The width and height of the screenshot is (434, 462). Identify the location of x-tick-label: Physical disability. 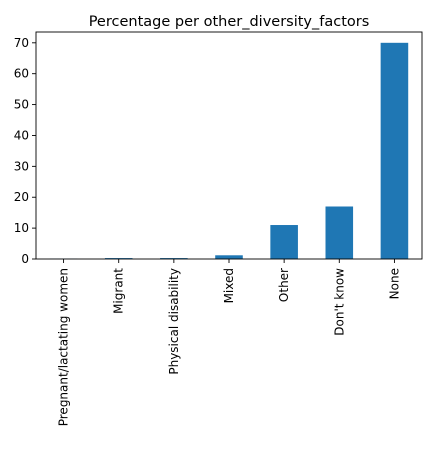
(174, 321).